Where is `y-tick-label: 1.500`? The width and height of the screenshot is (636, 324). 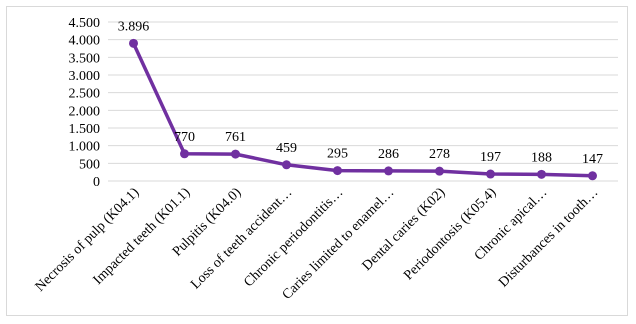
y-tick-label: 1.500 is located at coordinates (85, 129).